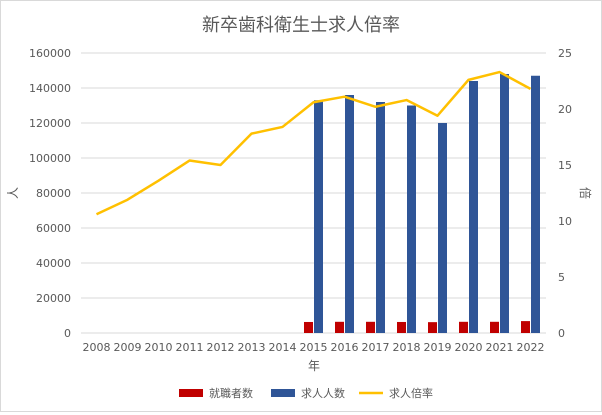 The height and width of the screenshot is (415, 602). Describe the element at coordinates (221, 347) in the screenshot. I see `x-tick-label: 2012` at that location.